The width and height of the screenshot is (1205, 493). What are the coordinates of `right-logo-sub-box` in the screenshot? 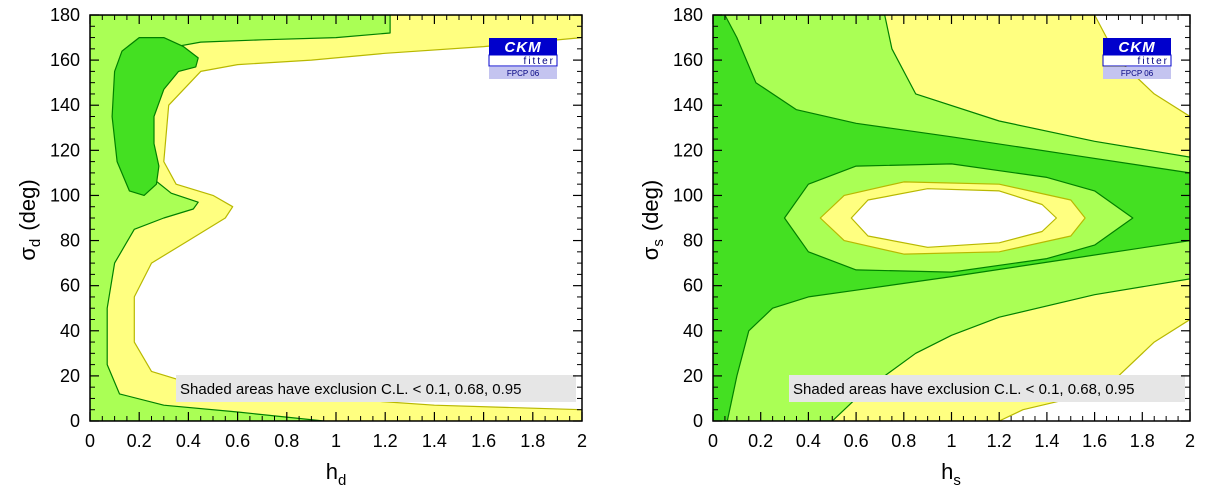 It's located at (1137, 60).